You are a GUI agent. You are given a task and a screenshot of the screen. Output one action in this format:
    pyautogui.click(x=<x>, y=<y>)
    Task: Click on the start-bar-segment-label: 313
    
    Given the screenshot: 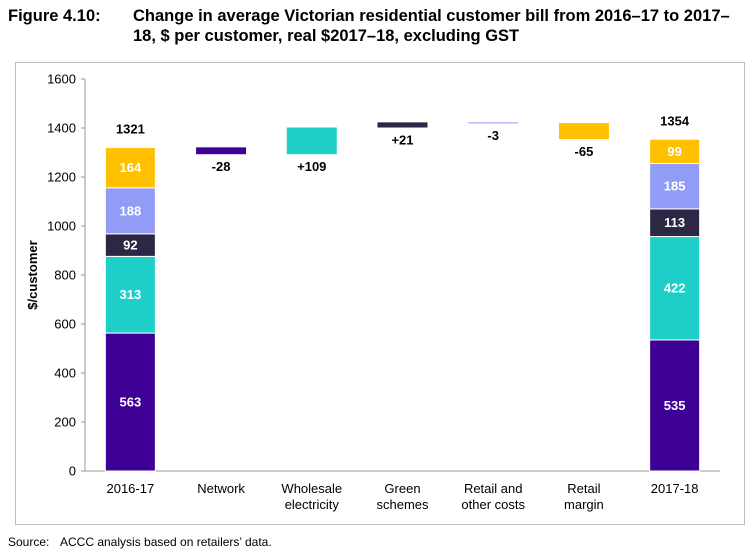 What is the action you would take?
    pyautogui.click(x=131, y=294)
    